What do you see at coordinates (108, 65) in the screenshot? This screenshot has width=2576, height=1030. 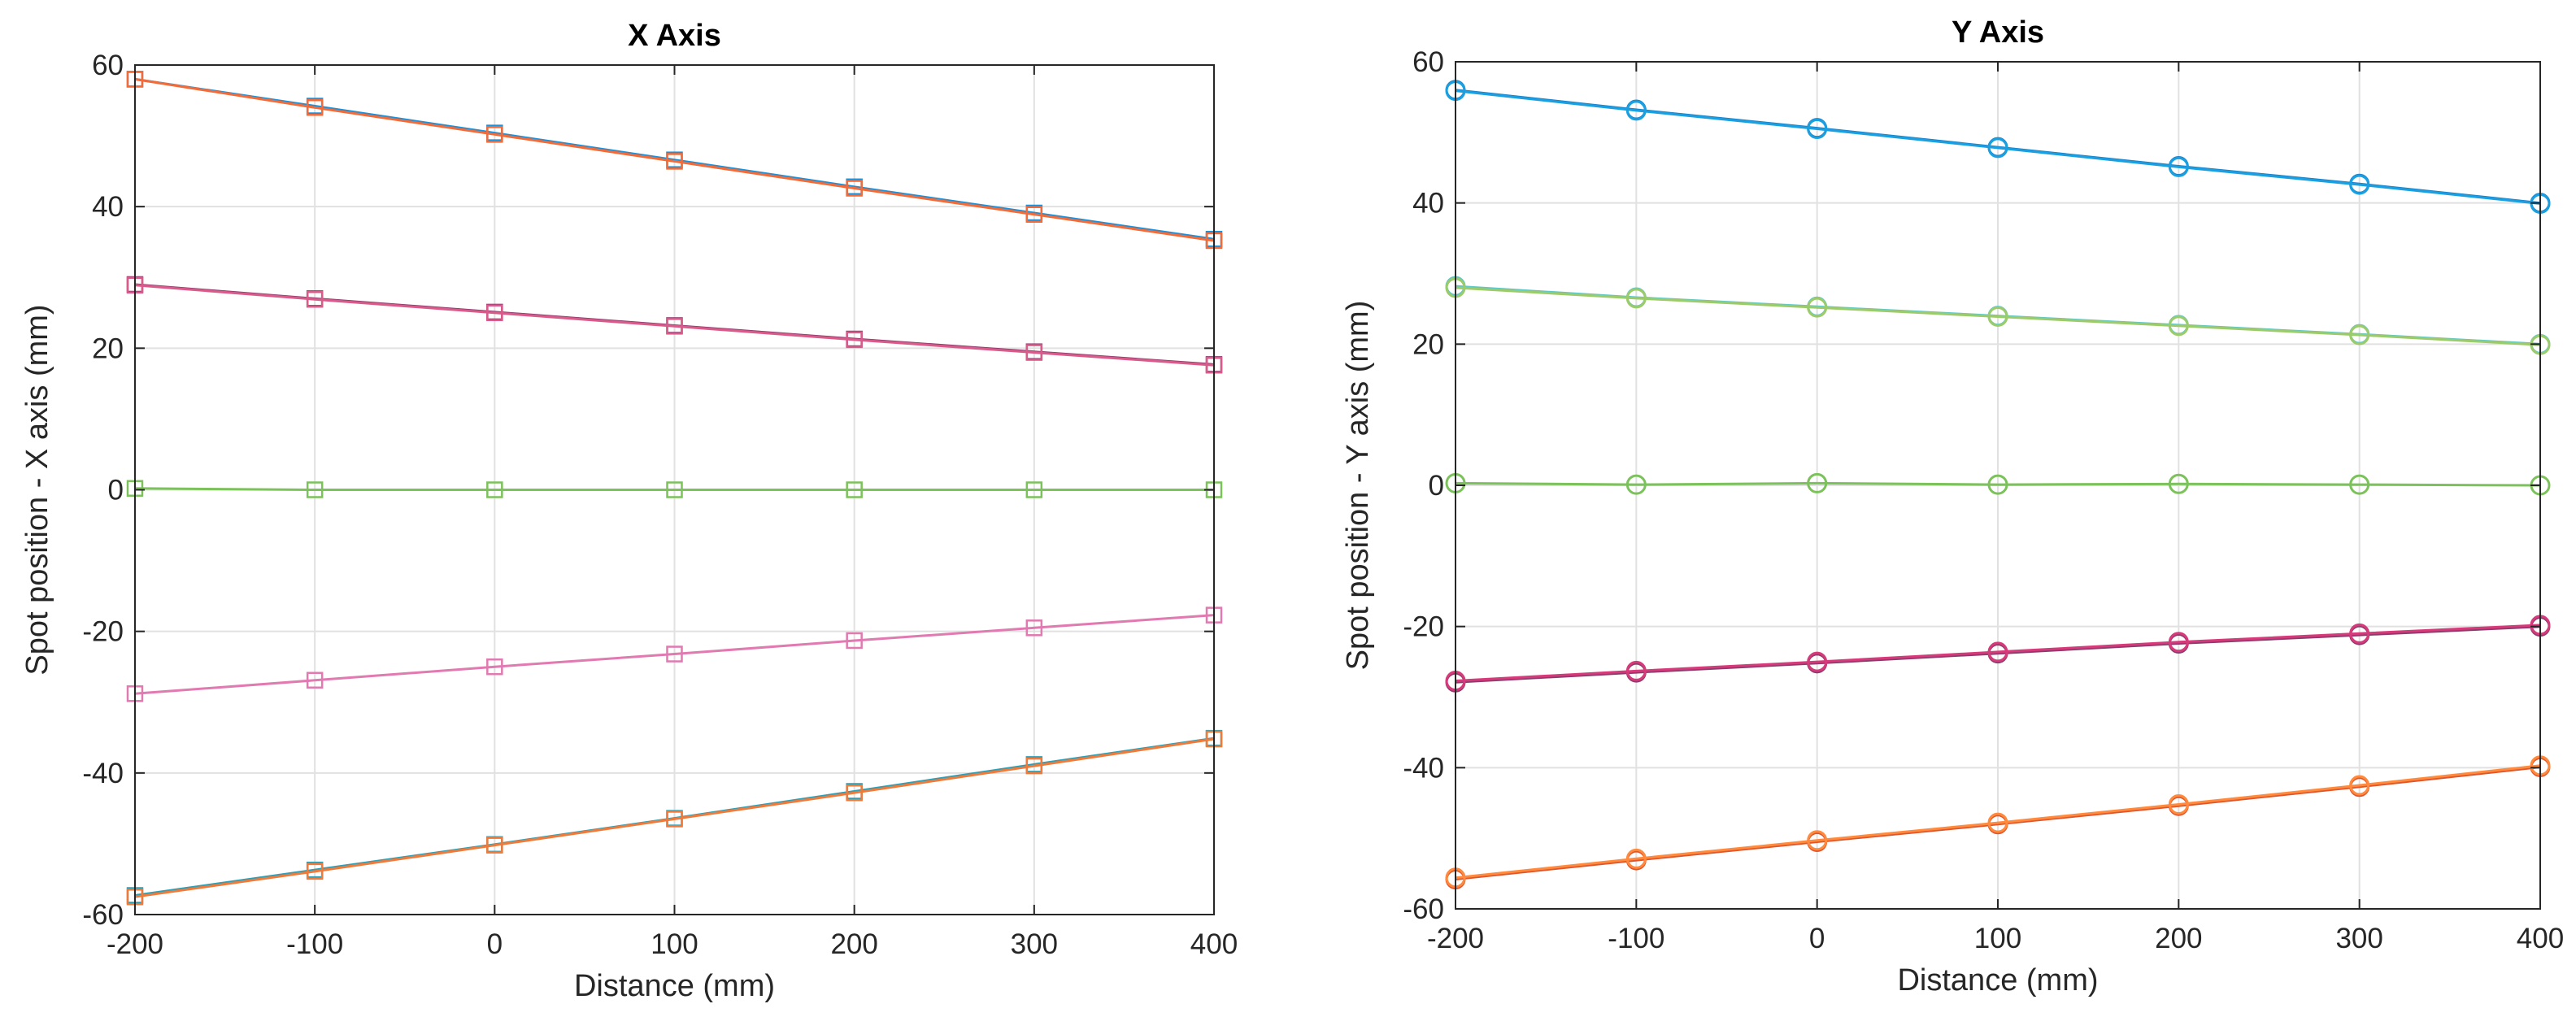 I see `x-axis-ytick-label: 60` at bounding box center [108, 65].